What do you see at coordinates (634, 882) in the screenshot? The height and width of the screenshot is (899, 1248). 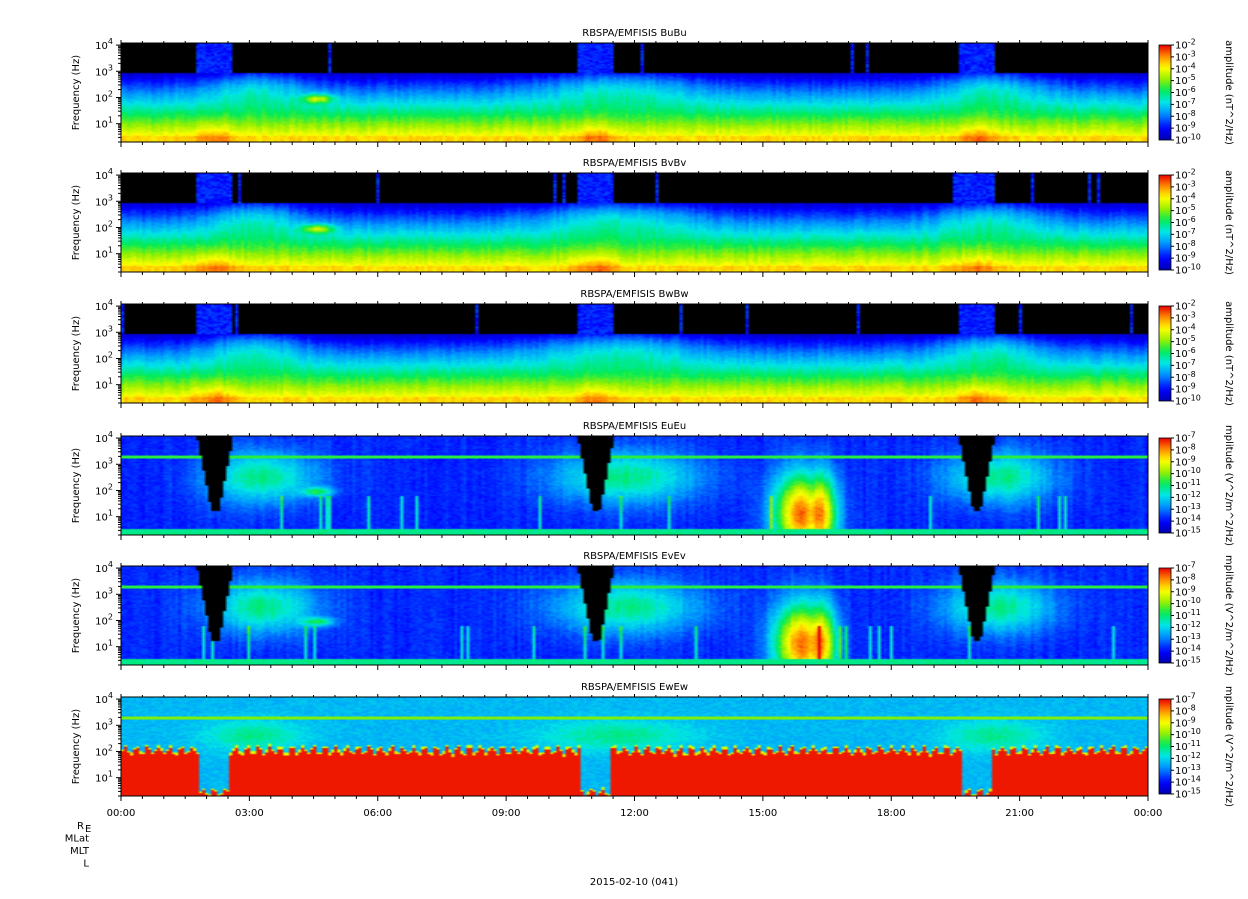 I see `date-label: 2015-02-10 (041)` at bounding box center [634, 882].